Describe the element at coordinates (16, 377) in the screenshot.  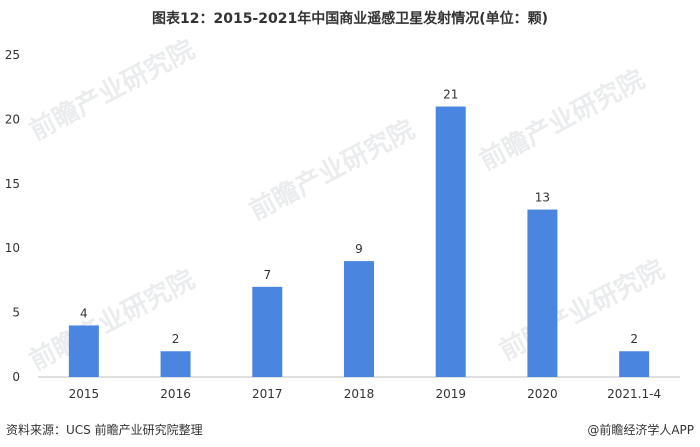
I see `y-tick-label: 0` at that location.